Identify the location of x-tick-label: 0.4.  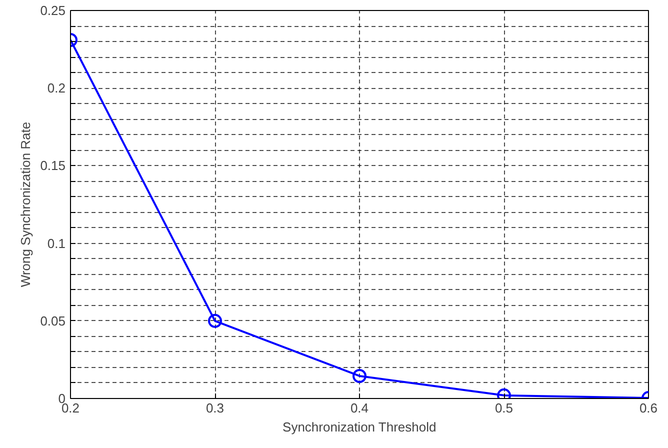
(359, 408).